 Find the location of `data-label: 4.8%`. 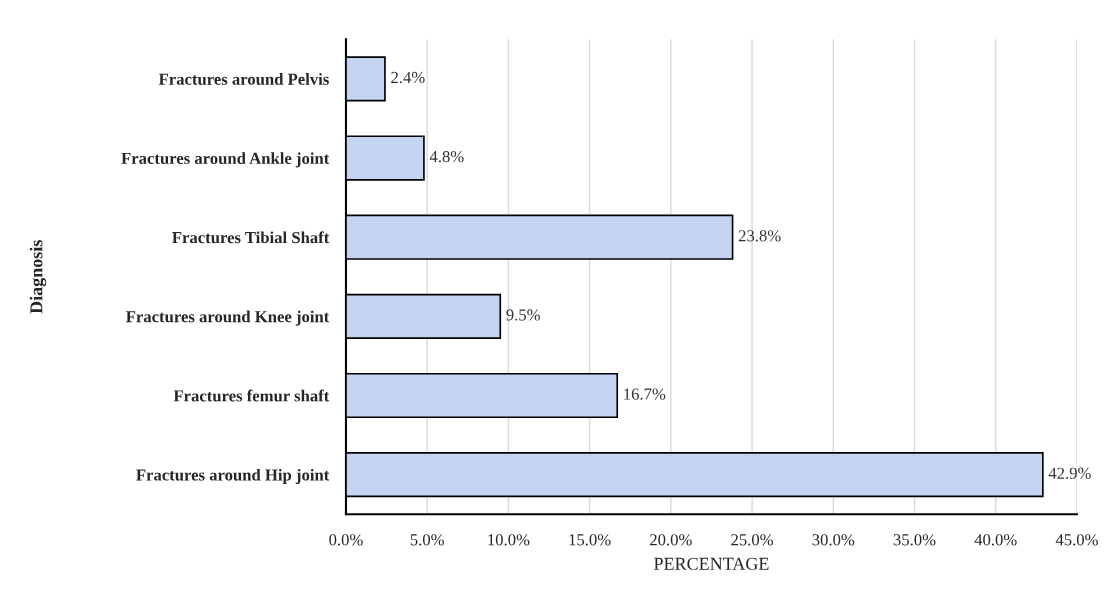

data-label: 4.8% is located at coordinates (446, 156).